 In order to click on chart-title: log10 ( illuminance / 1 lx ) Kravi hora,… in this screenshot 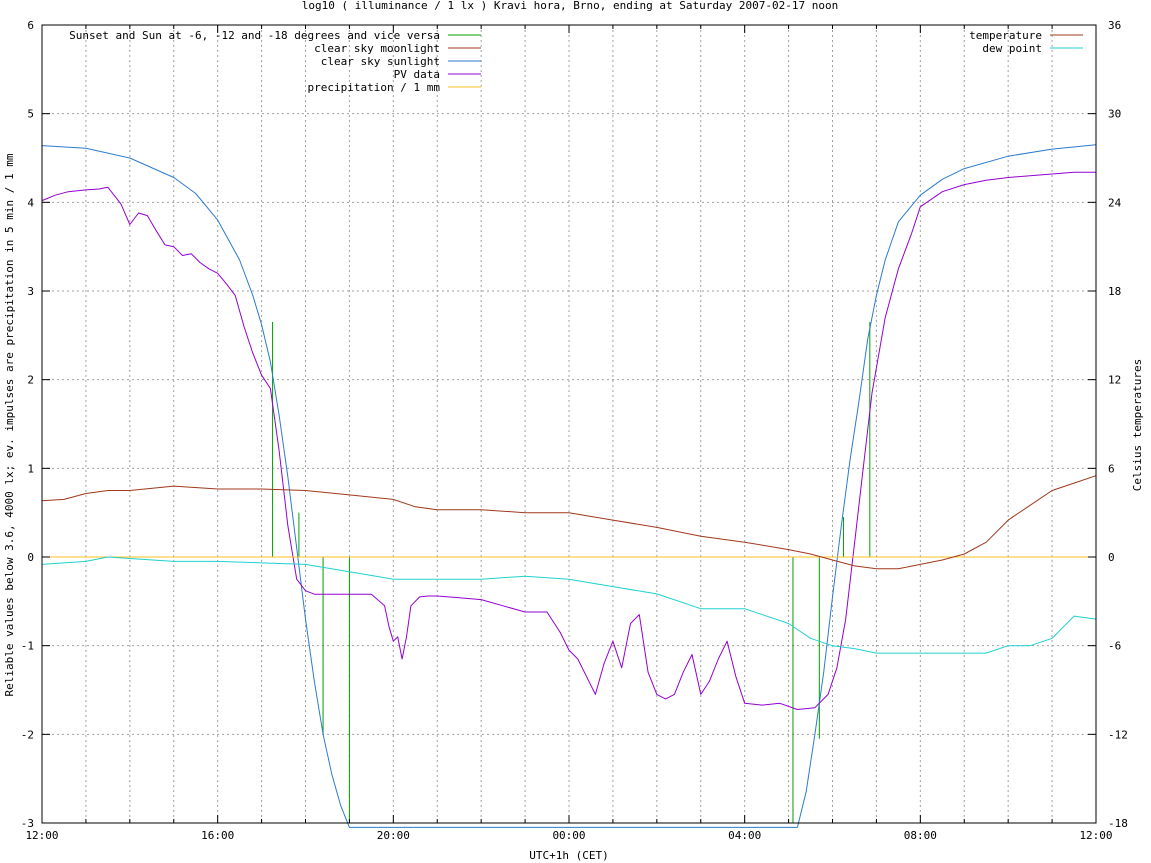, I will do `click(570, 6)`.